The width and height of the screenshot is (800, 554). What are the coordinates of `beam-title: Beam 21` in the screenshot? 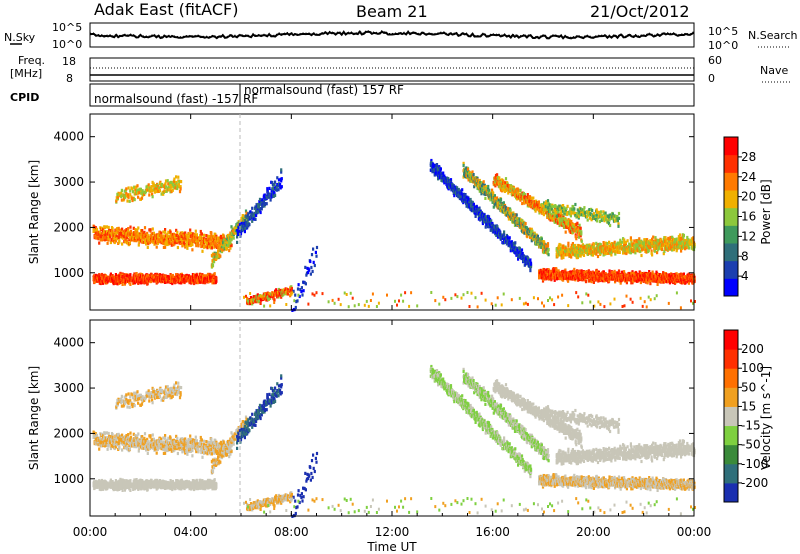 It's located at (392, 11).